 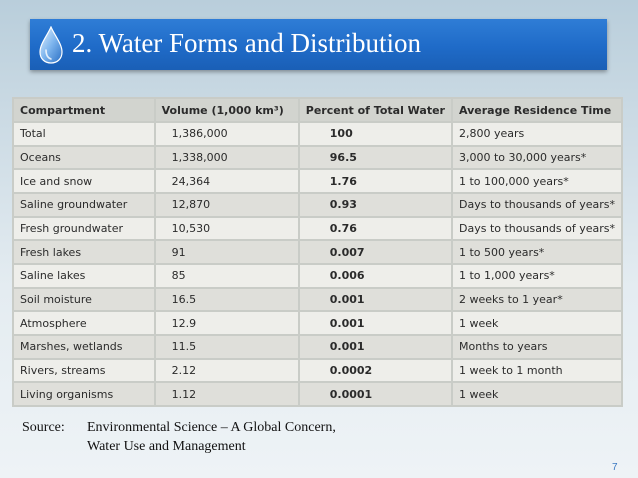 What do you see at coordinates (226, 275) in the screenshot?
I see `cell-volume: 85` at bounding box center [226, 275].